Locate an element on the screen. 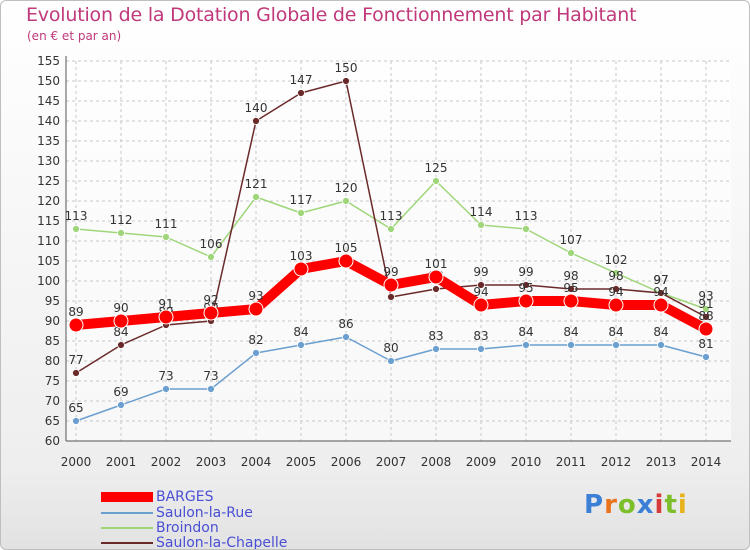 This screenshot has height=550, width=750. x-tick-label: 2011 is located at coordinates (571, 462).